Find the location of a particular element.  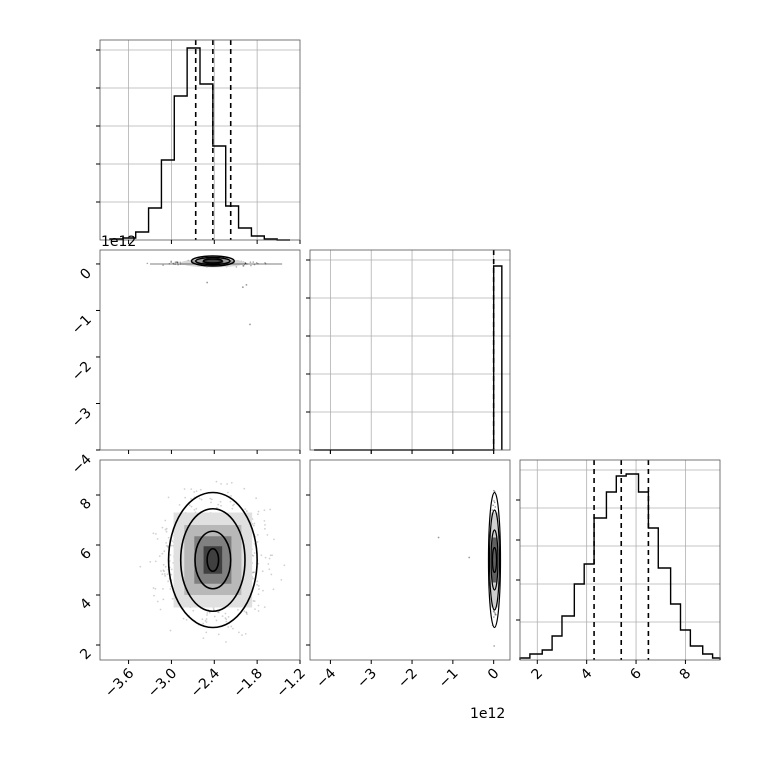

x-tick-label: −3.0 is located at coordinates (162, 683).